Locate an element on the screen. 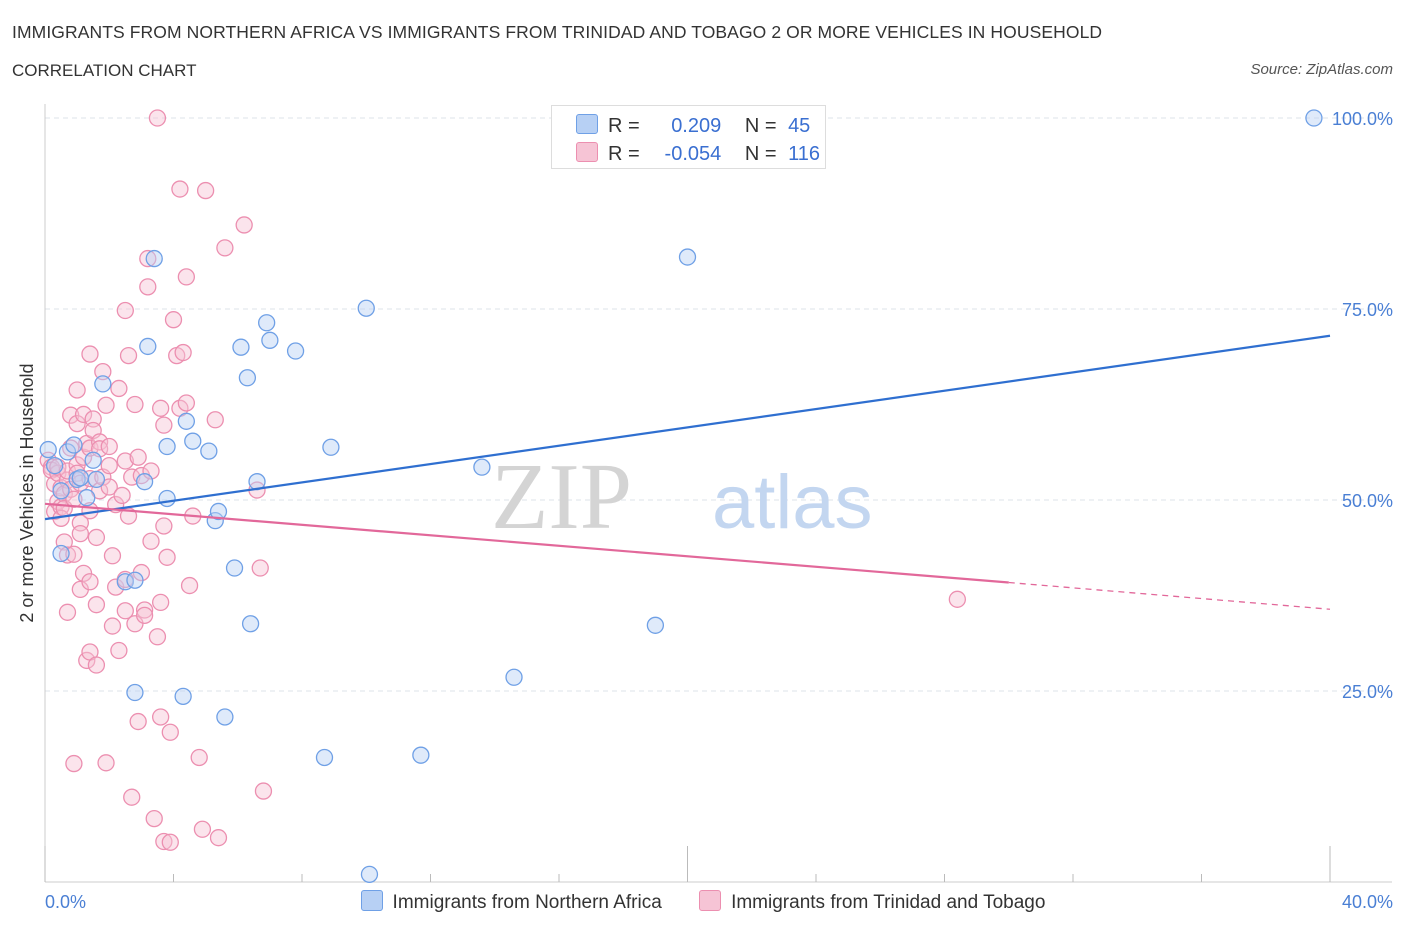 This screenshot has width=1406, height=930. legend-r-value-blue: 0.209 is located at coordinates (696, 126).